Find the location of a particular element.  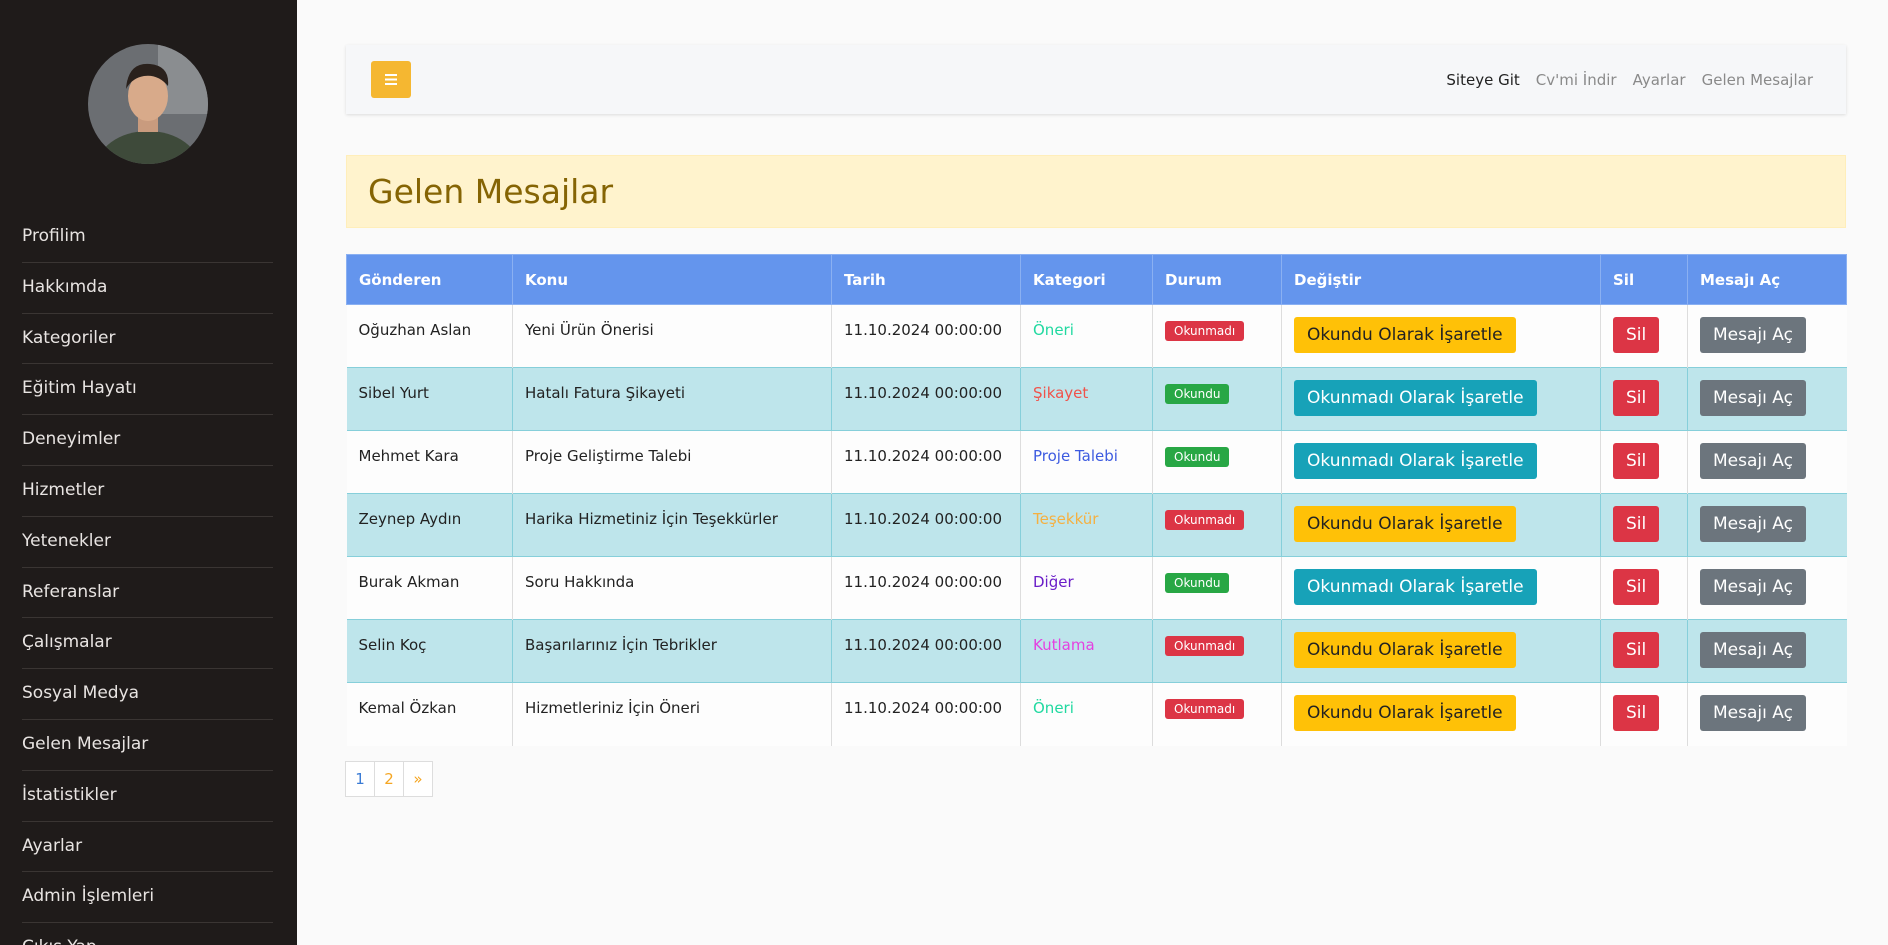

menu-item: Kategoriler is located at coordinates (147, 339).